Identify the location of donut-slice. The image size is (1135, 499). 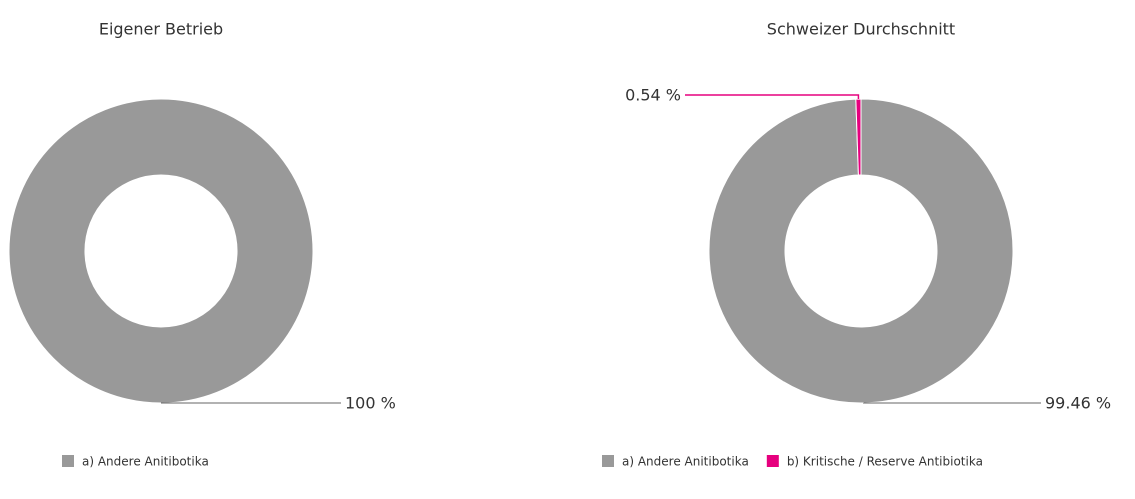
(858, 137).